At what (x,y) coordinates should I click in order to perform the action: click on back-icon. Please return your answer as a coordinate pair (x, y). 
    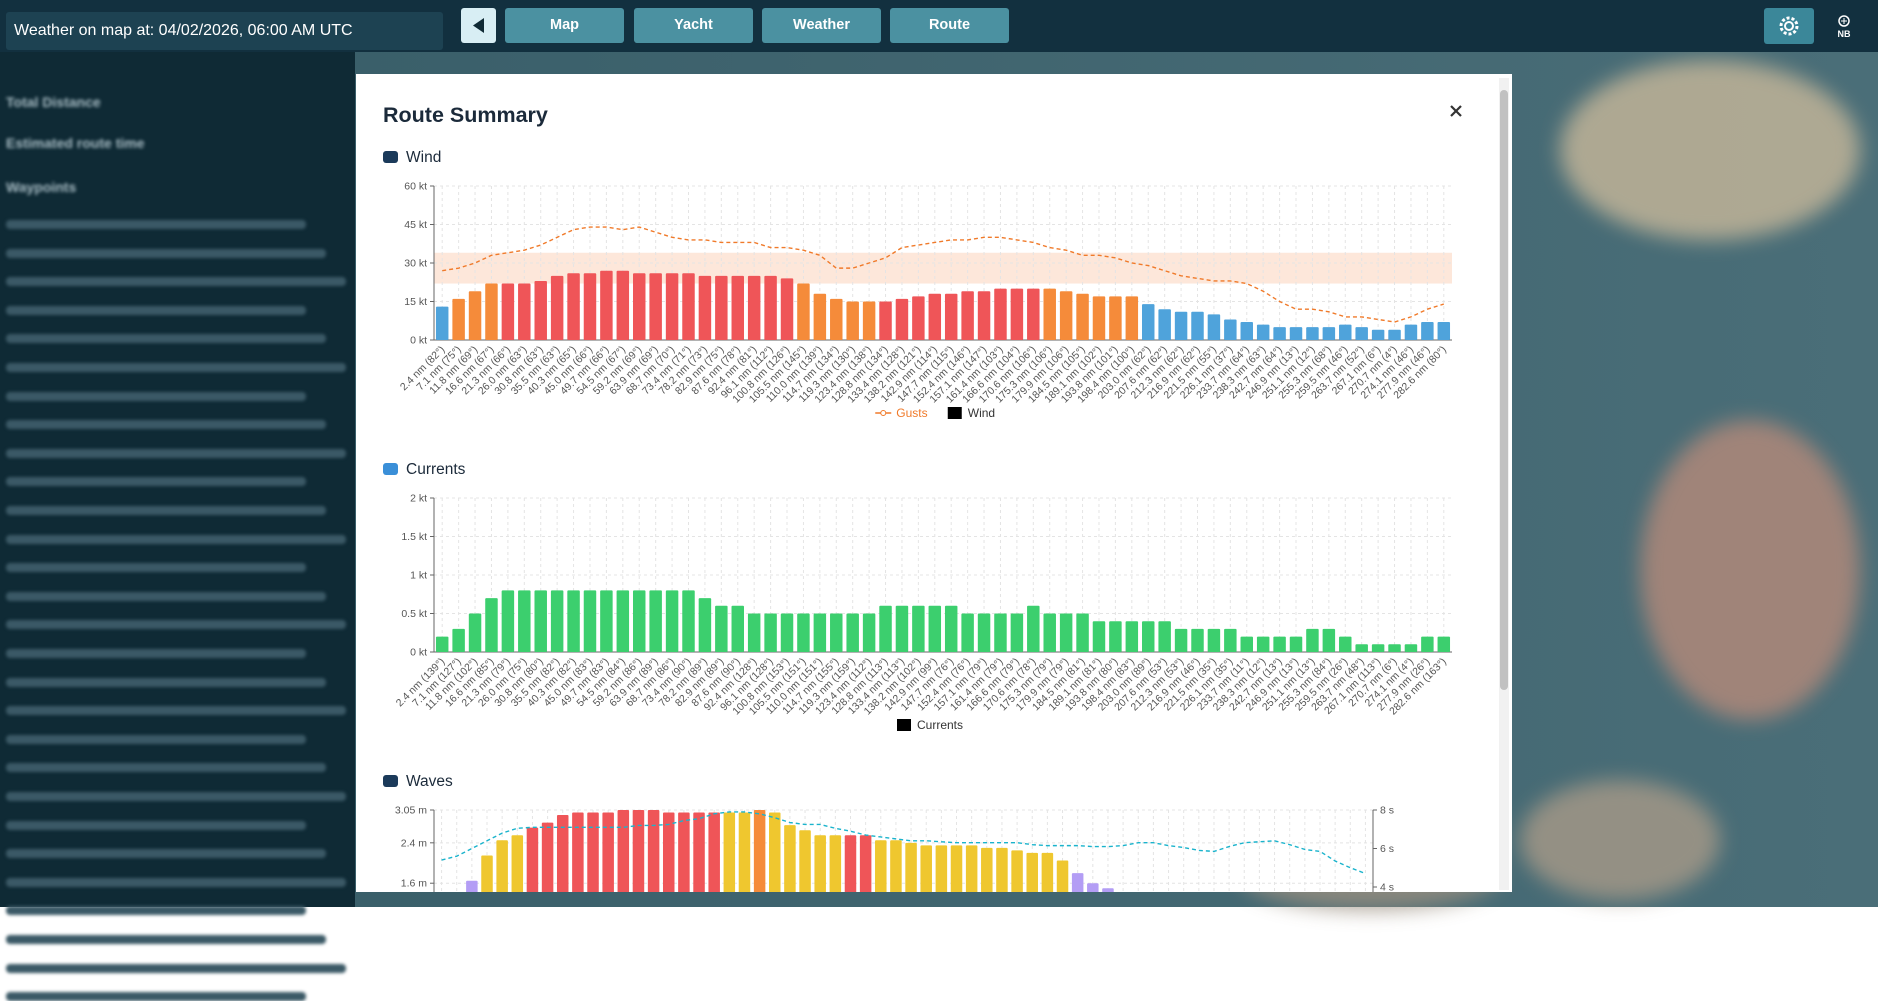
    Looking at the image, I should click on (478, 25).